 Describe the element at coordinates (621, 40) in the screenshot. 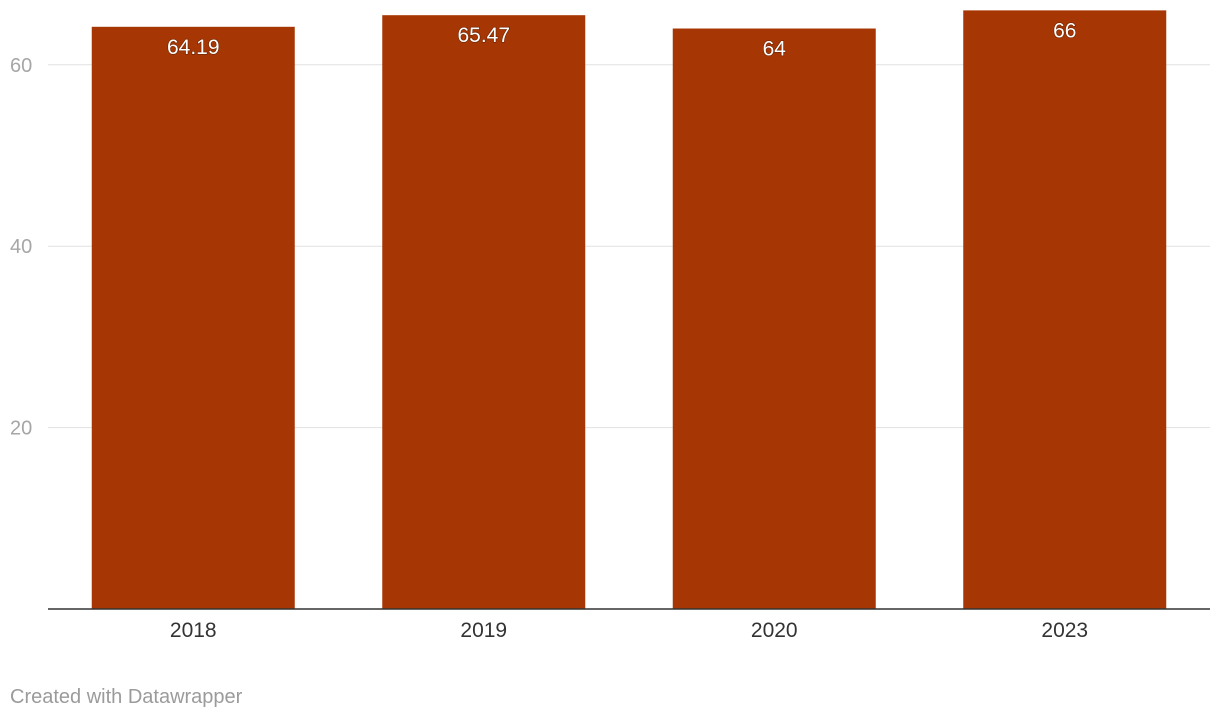

I see `data-labels: 64.19 65.47 64 66` at that location.